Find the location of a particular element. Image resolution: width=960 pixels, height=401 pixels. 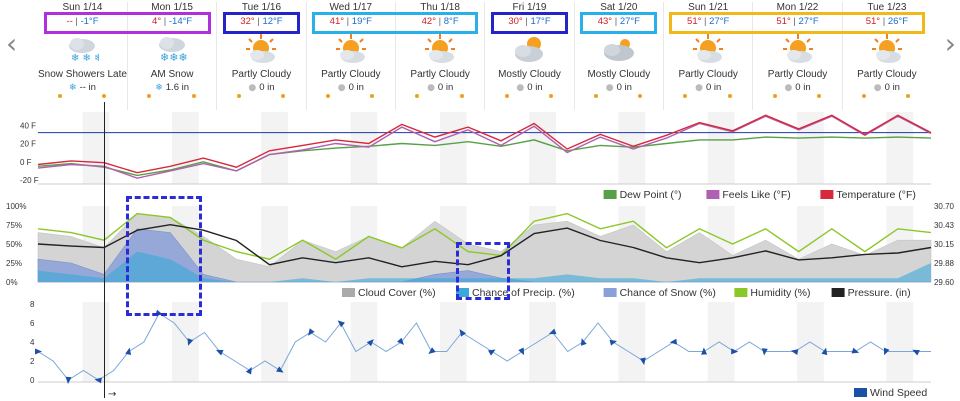

day-column: Sat 1/20 43° | 27°F Mostly Cloudy ● 0 in is located at coordinates (620, 56).